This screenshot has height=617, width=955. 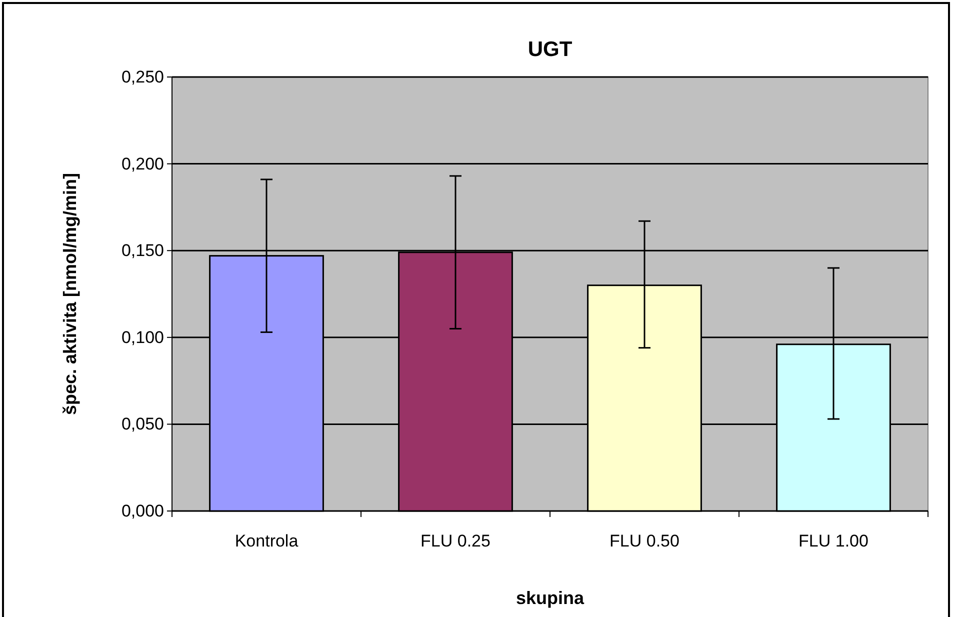 I want to click on y-tick-label: 0,250, so click(x=142, y=76).